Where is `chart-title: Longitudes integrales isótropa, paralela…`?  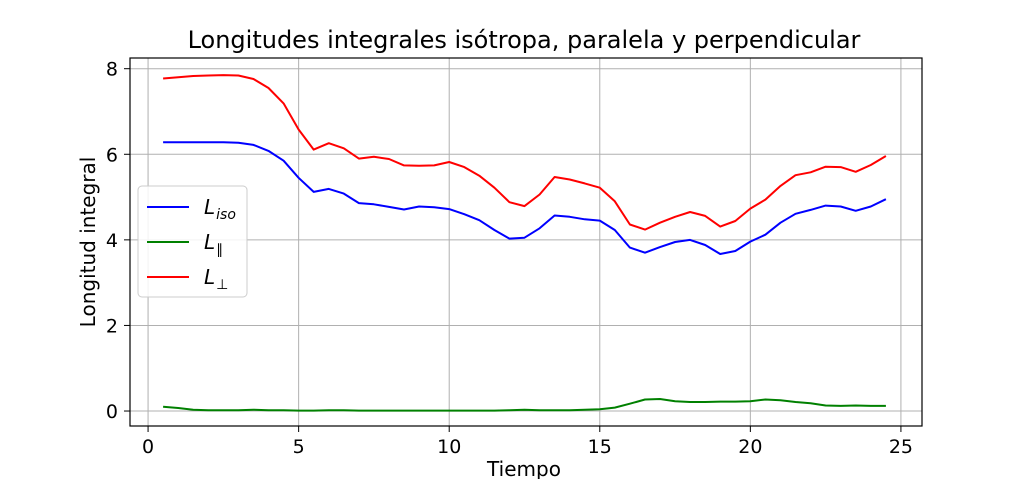
chart-title: Longitudes integrales isótropa, paralela… is located at coordinates (524, 40).